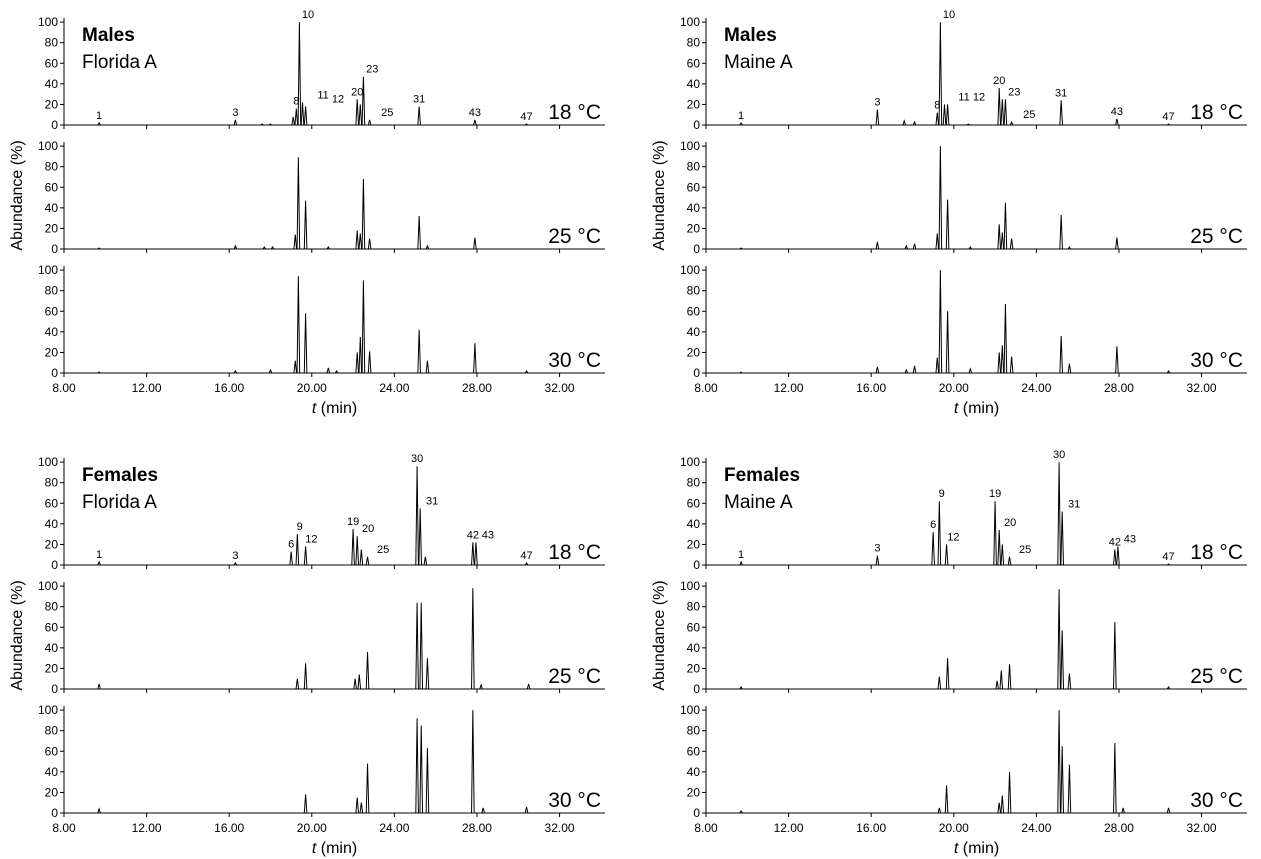 This screenshot has width=1261, height=859. Describe the element at coordinates (1216, 800) in the screenshot. I see `series-label: 30 °C` at that location.